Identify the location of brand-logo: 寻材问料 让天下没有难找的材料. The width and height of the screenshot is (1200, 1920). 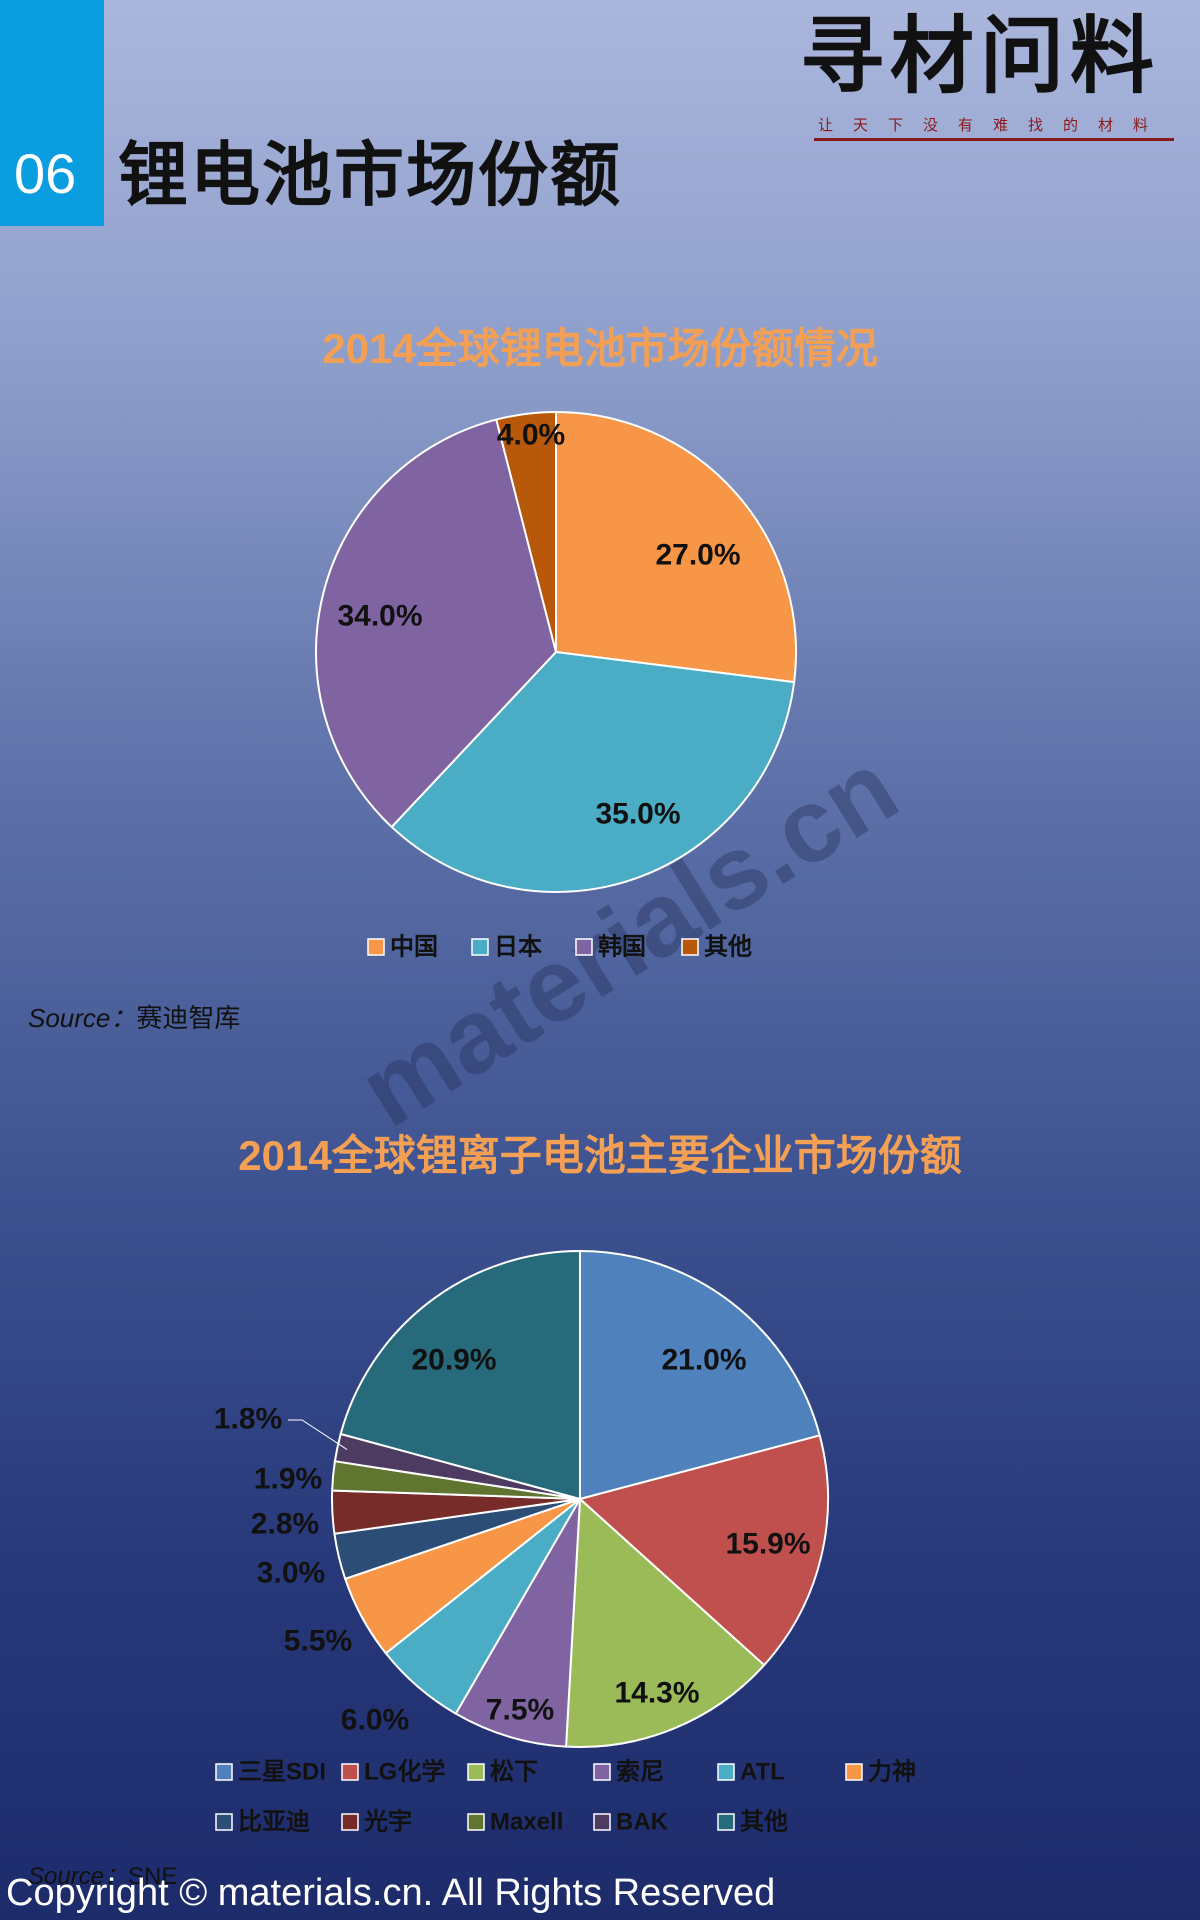
(997, 73).